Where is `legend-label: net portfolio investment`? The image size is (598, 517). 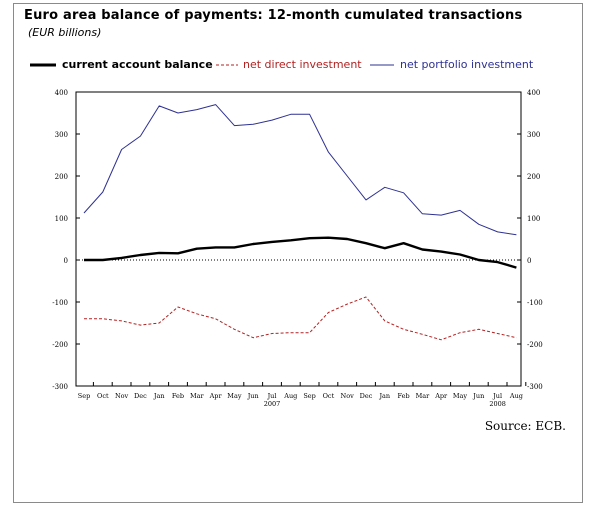
legend-label: net portfolio investment is located at coordinates (467, 64).